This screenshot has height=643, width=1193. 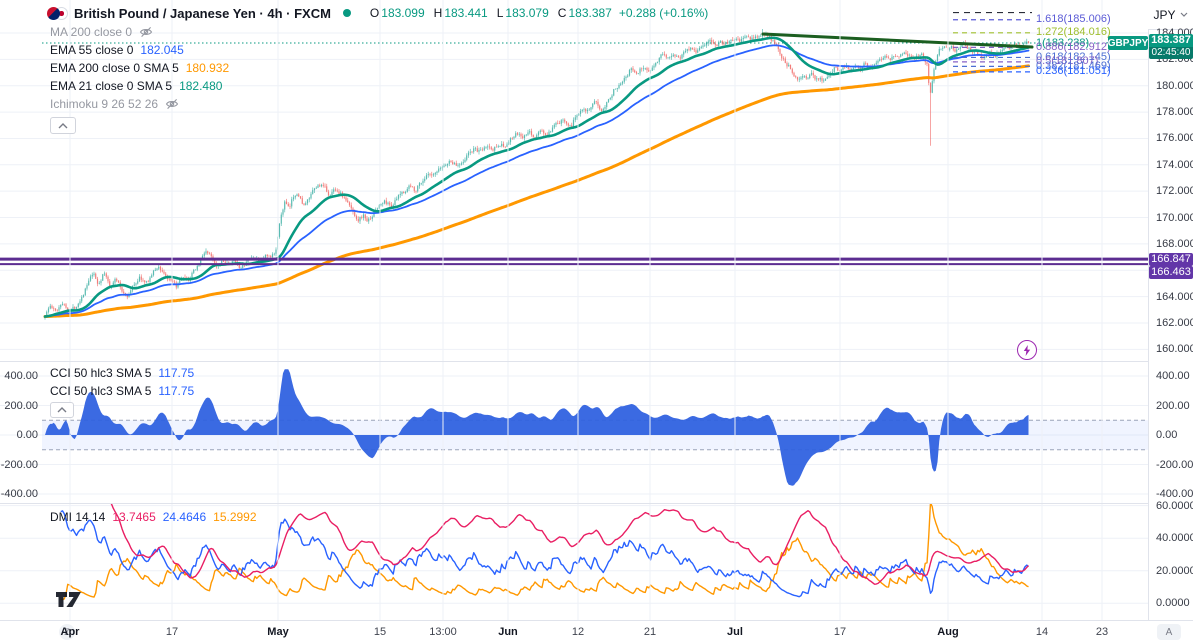 What do you see at coordinates (1171, 272) in the screenshot?
I see `level-price-label: 166.463` at bounding box center [1171, 272].